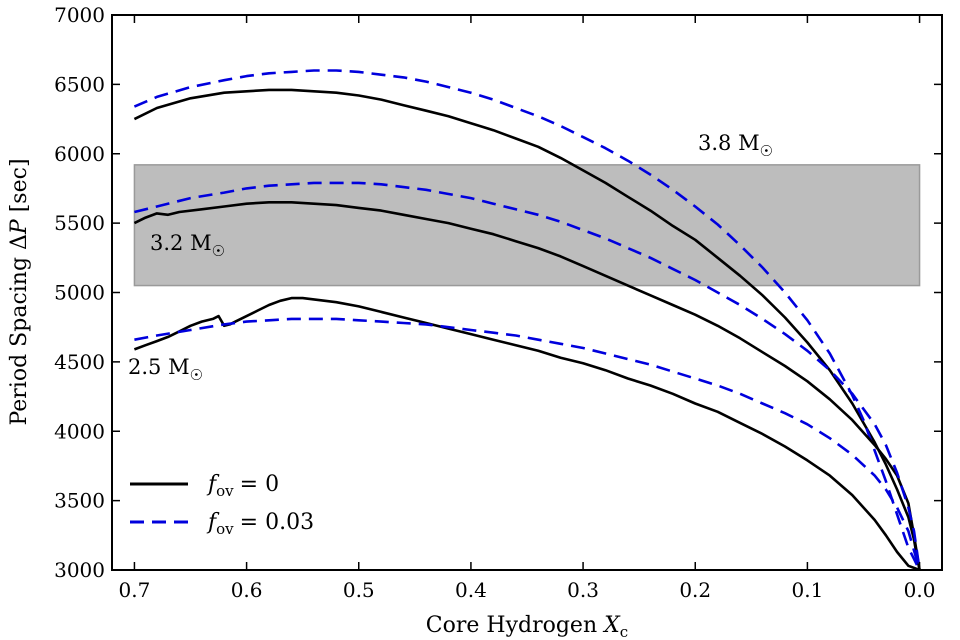 Image resolution: width=960 pixels, height=640 pixels. What do you see at coordinates (79, 154) in the screenshot?
I see `y-tick-label: 6000` at bounding box center [79, 154].